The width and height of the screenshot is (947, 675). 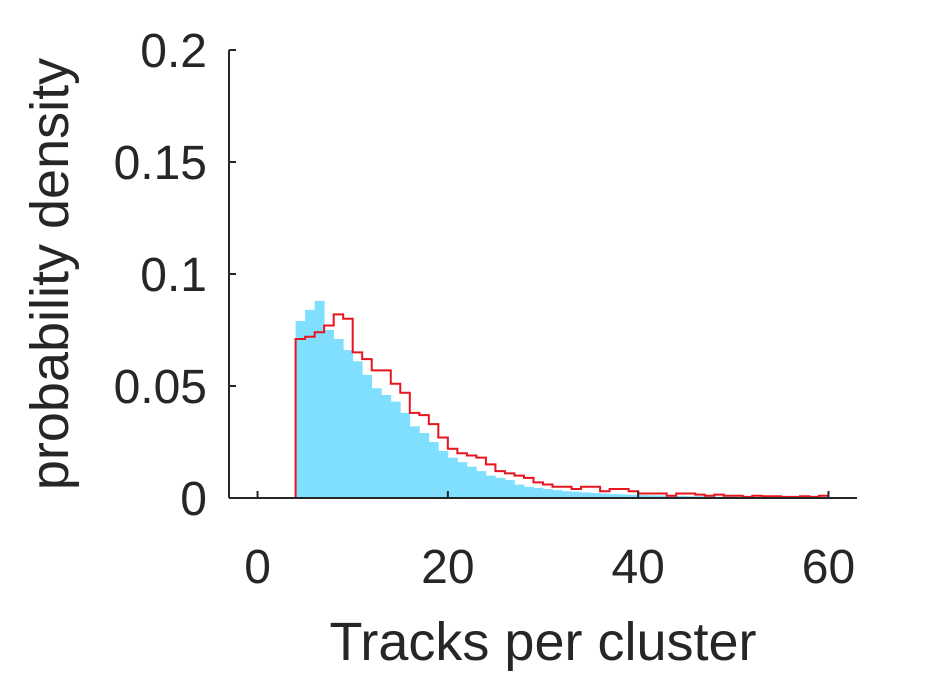 What do you see at coordinates (542, 642) in the screenshot?
I see `x-axis-title: Tracks per cluster` at bounding box center [542, 642].